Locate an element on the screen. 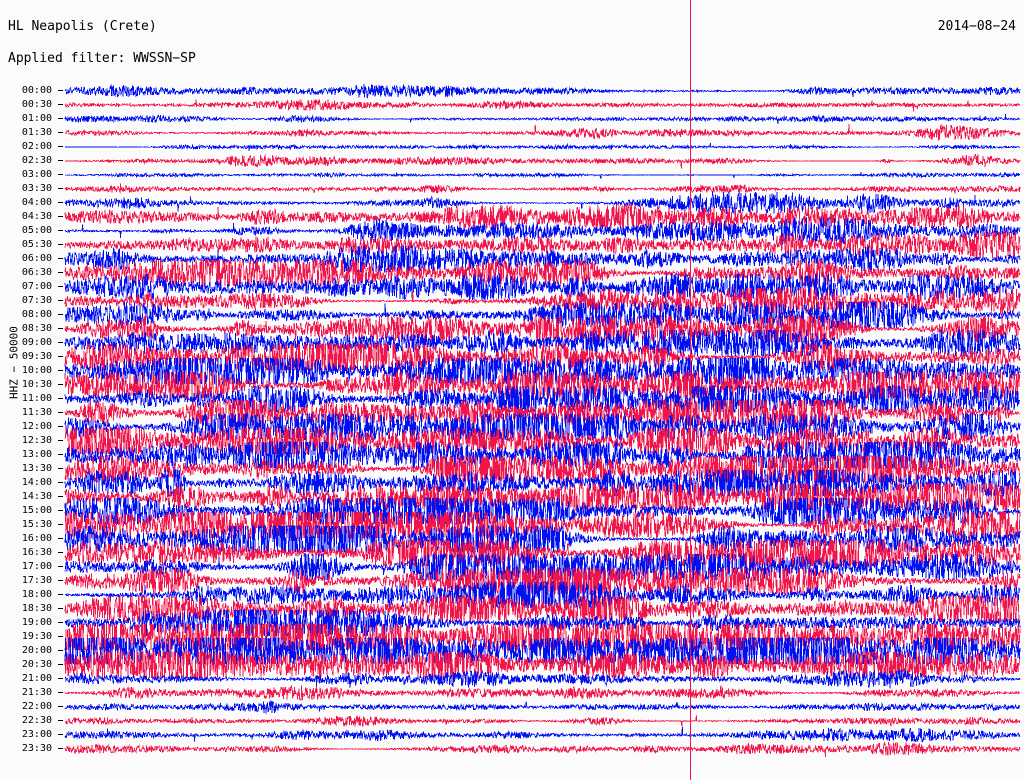 Image resolution: width=1024 pixels, height=780 pixels. trace-row: 04:00 is located at coordinates (512, 202).